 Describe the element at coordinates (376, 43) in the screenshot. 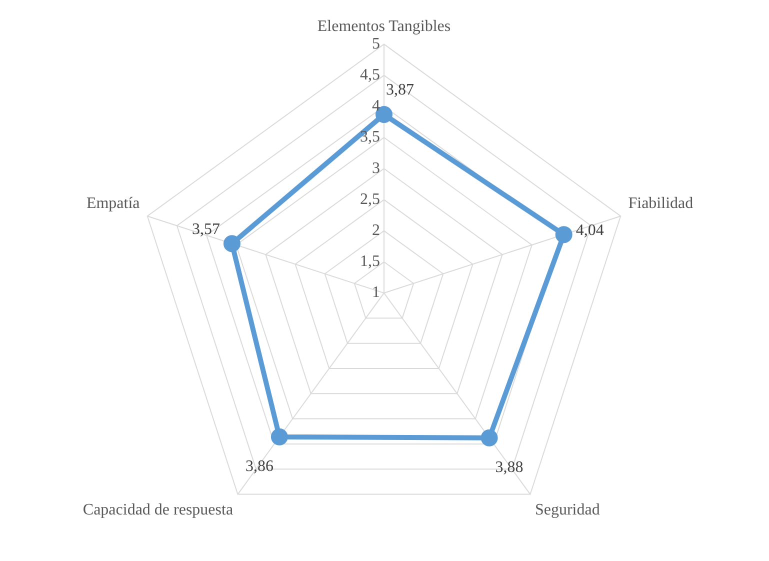

I see `y-tick-label: 5` at that location.